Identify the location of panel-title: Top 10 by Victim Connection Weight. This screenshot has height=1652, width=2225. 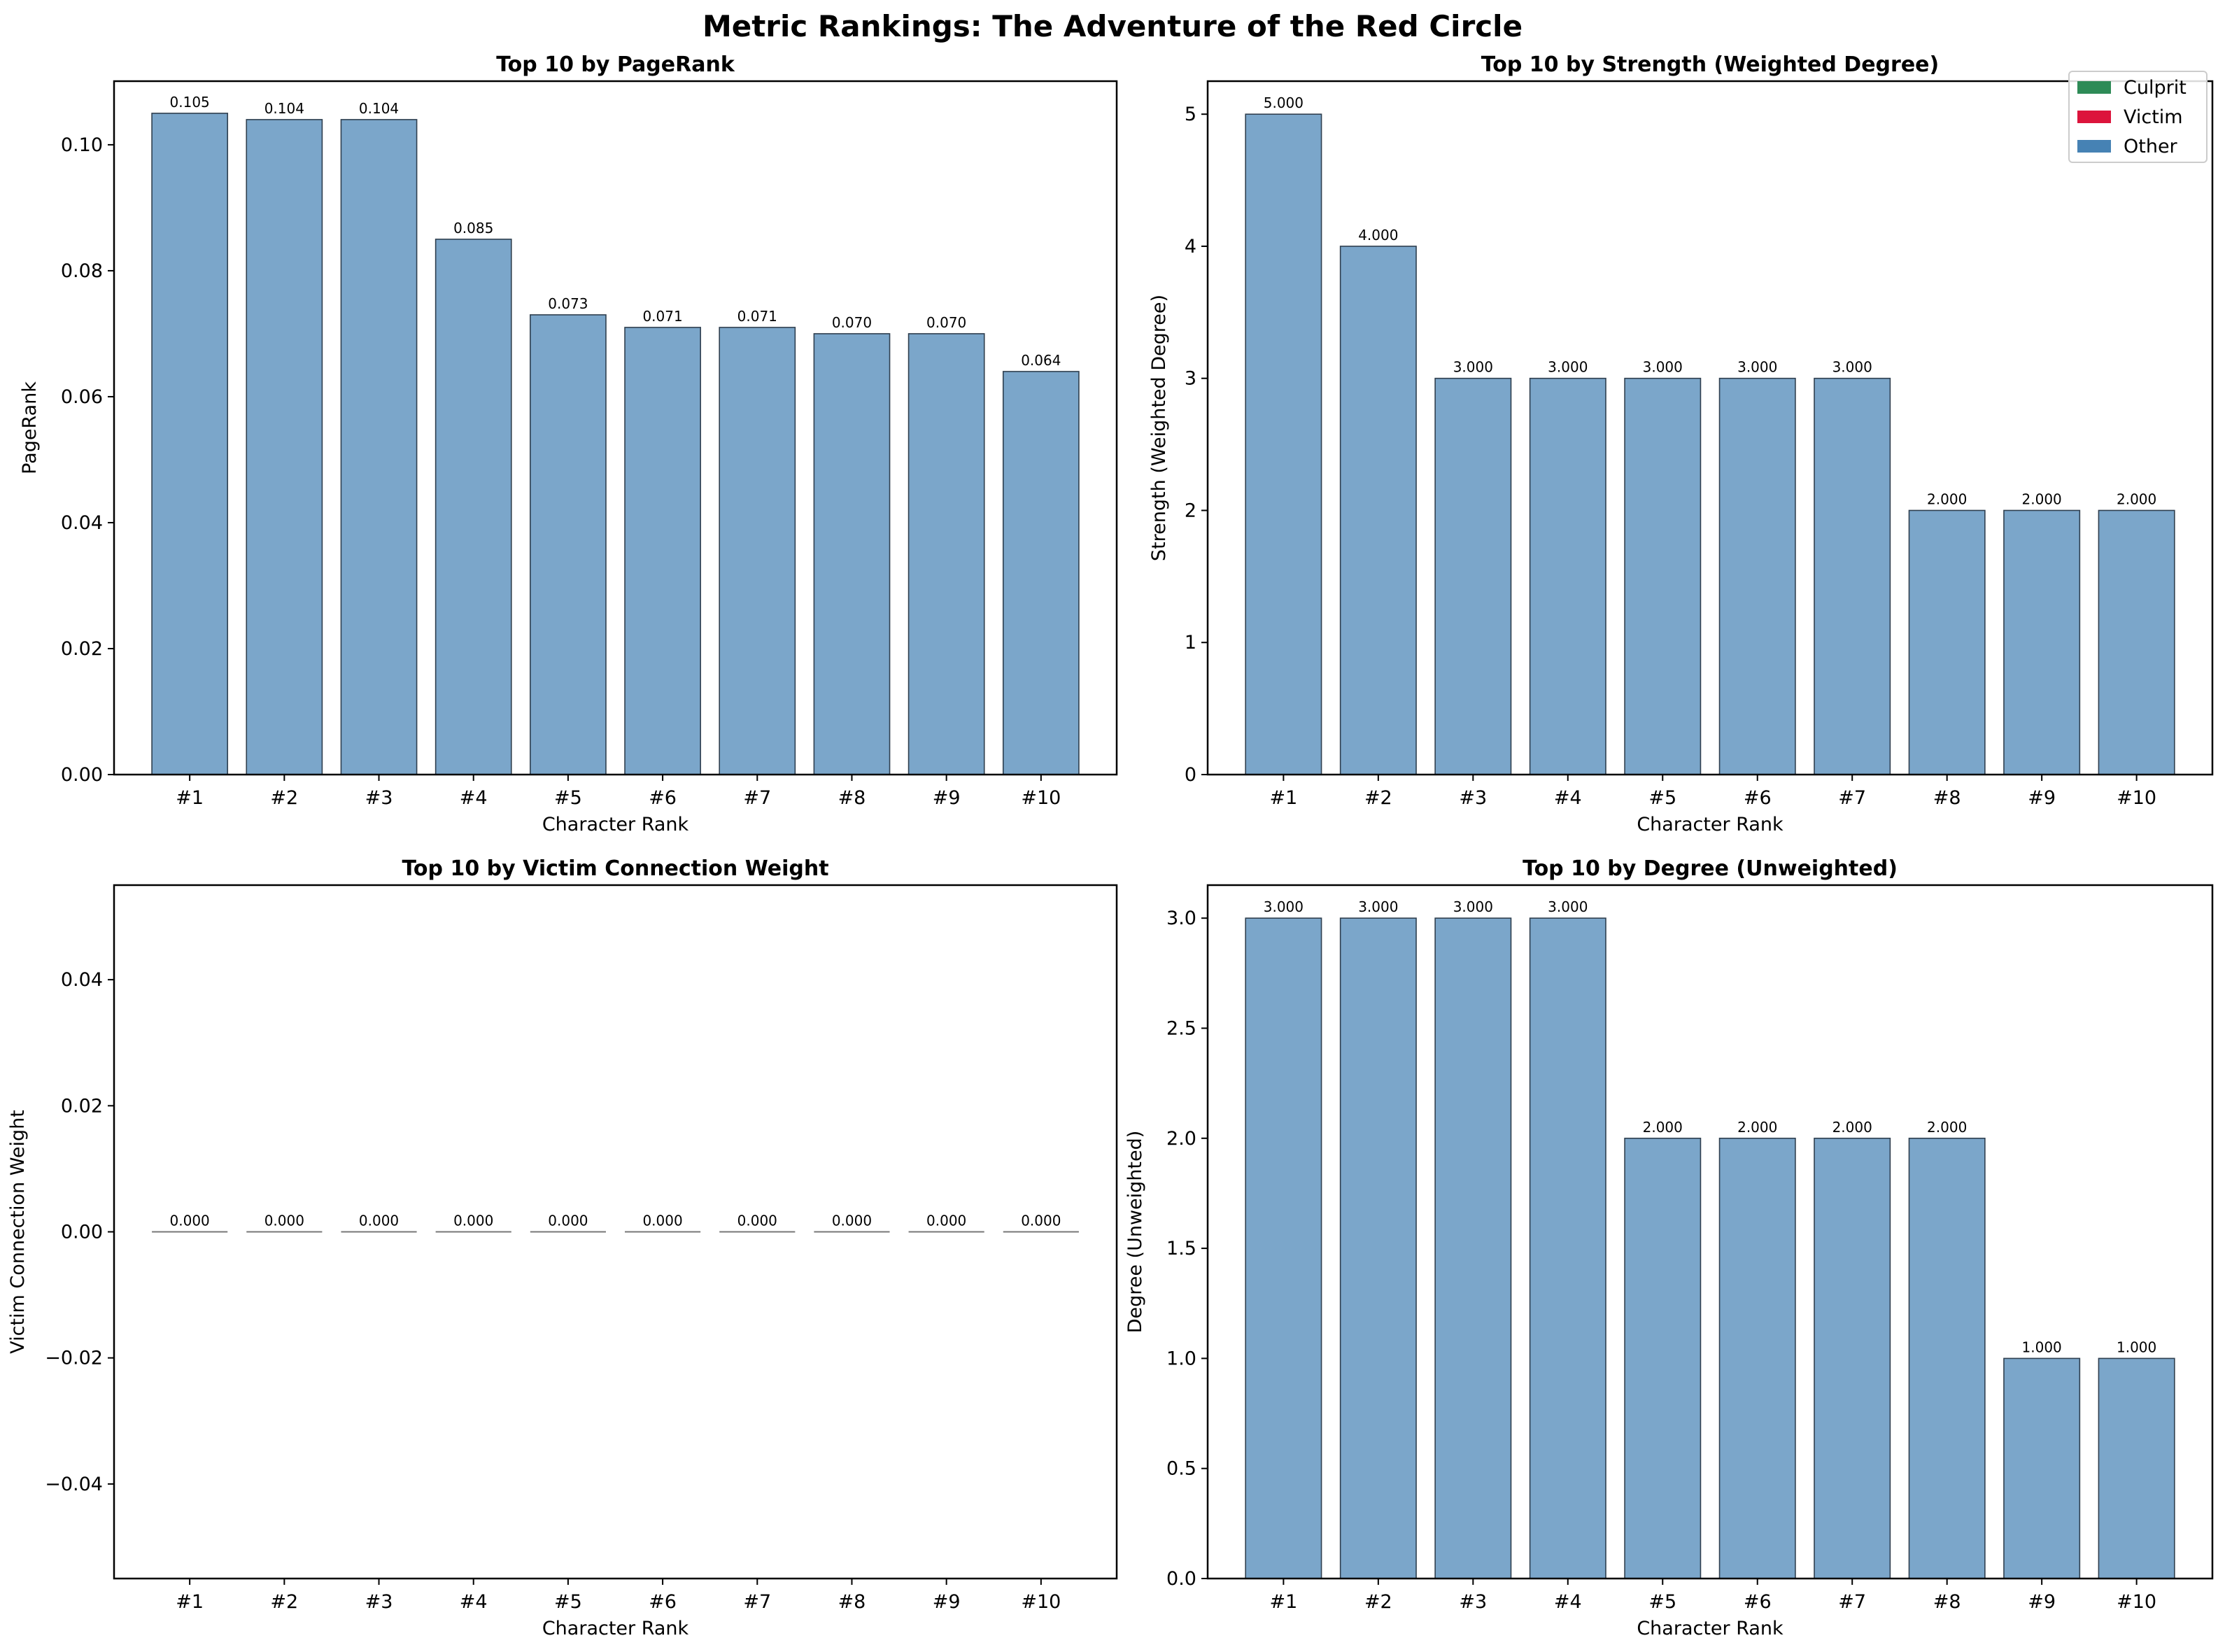
(615, 868).